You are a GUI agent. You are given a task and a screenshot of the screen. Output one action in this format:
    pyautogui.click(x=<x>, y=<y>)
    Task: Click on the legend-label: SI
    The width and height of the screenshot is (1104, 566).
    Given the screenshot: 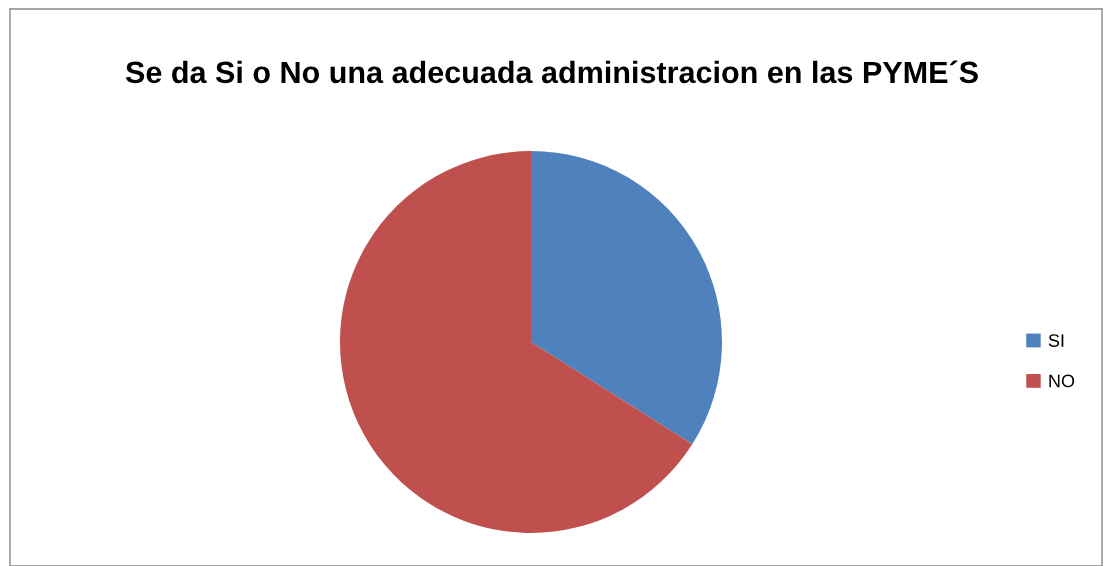 What is the action you would take?
    pyautogui.click(x=1056, y=340)
    